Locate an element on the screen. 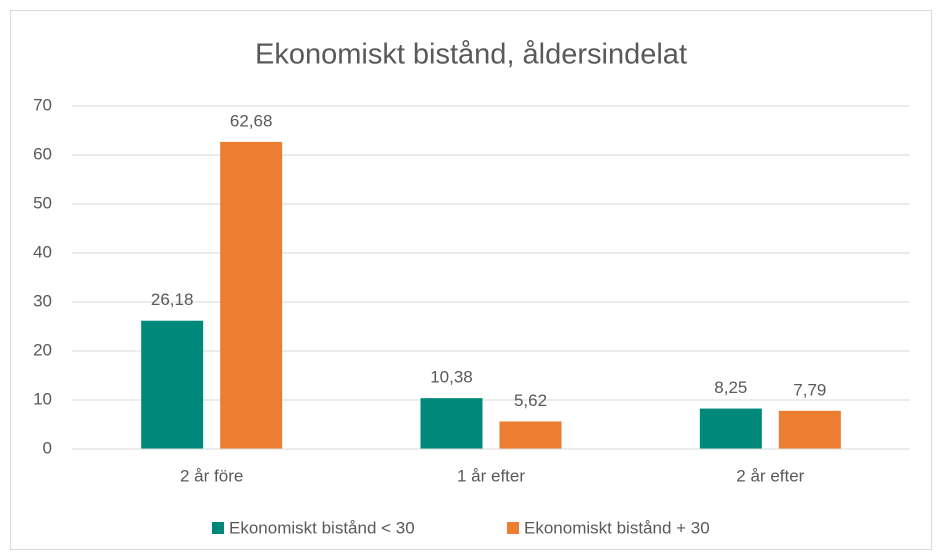 The image size is (942, 560). legend-label: Ekonomiskt bistånd < 30 is located at coordinates (322, 527).